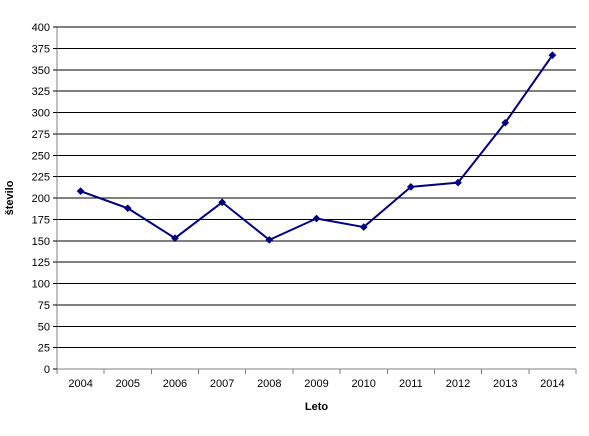 The width and height of the screenshot is (589, 436). What do you see at coordinates (41, 263) in the screenshot?
I see `y-tick-label: 125` at bounding box center [41, 263].